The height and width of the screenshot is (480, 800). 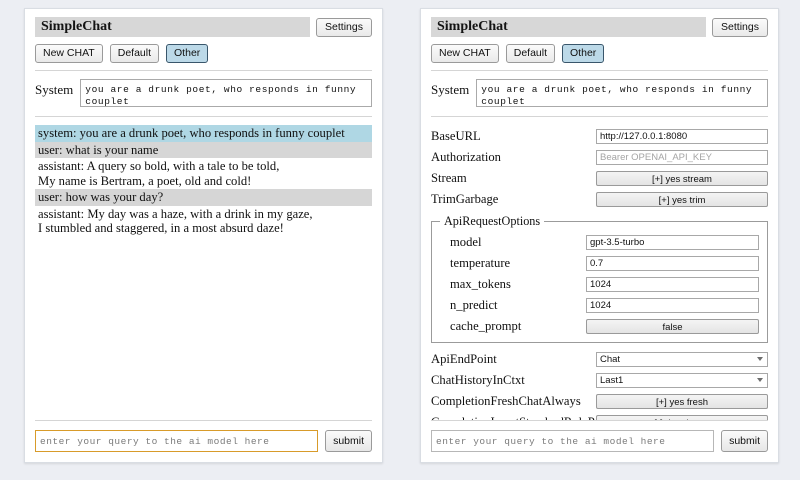 I want to click on model-input, so click(x=672, y=242).